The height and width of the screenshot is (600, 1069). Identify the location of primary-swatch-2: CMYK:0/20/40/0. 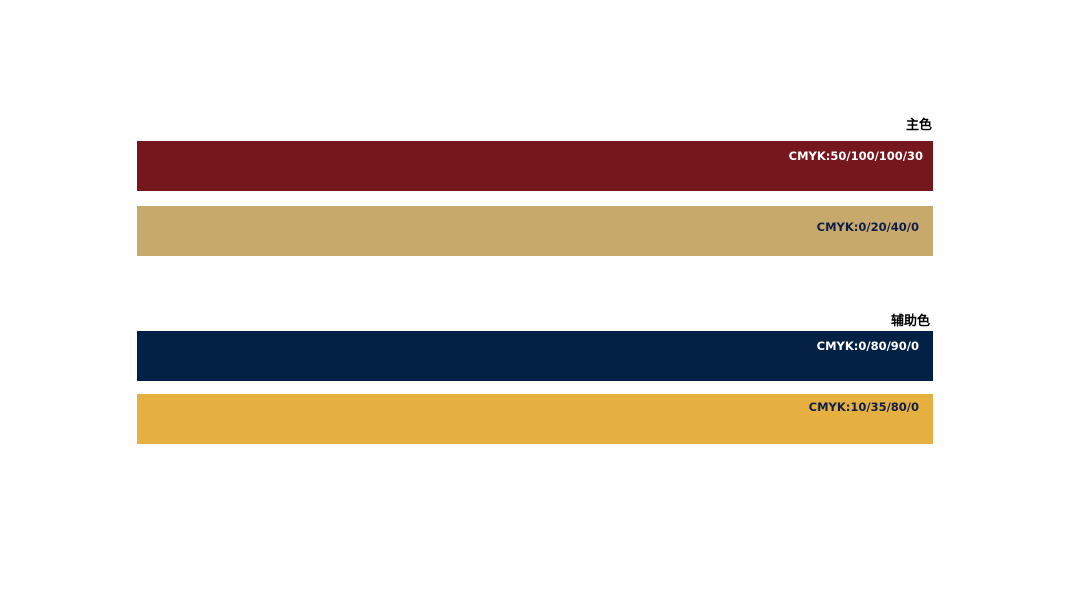
(535, 231).